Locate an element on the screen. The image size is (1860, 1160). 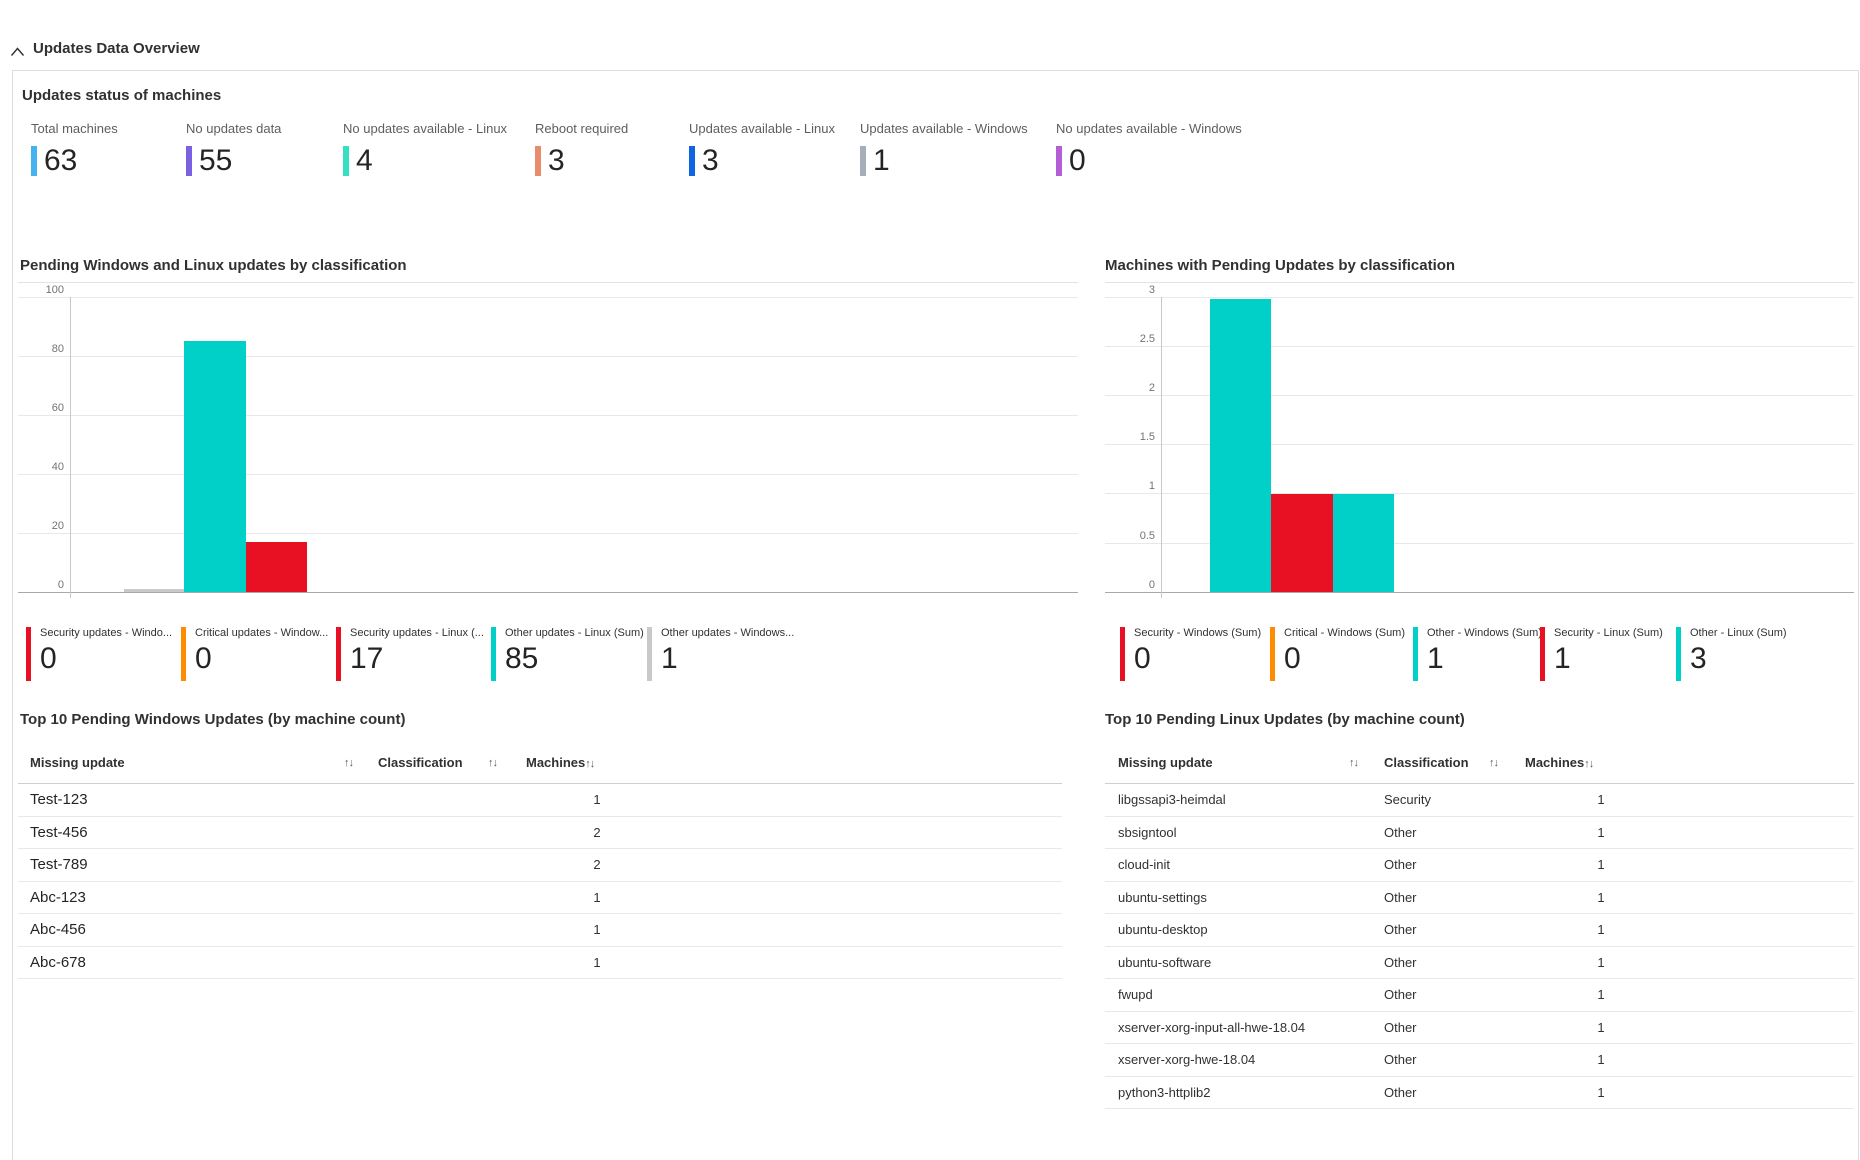
y-axis-tick: 0 is located at coordinates (60, 585).